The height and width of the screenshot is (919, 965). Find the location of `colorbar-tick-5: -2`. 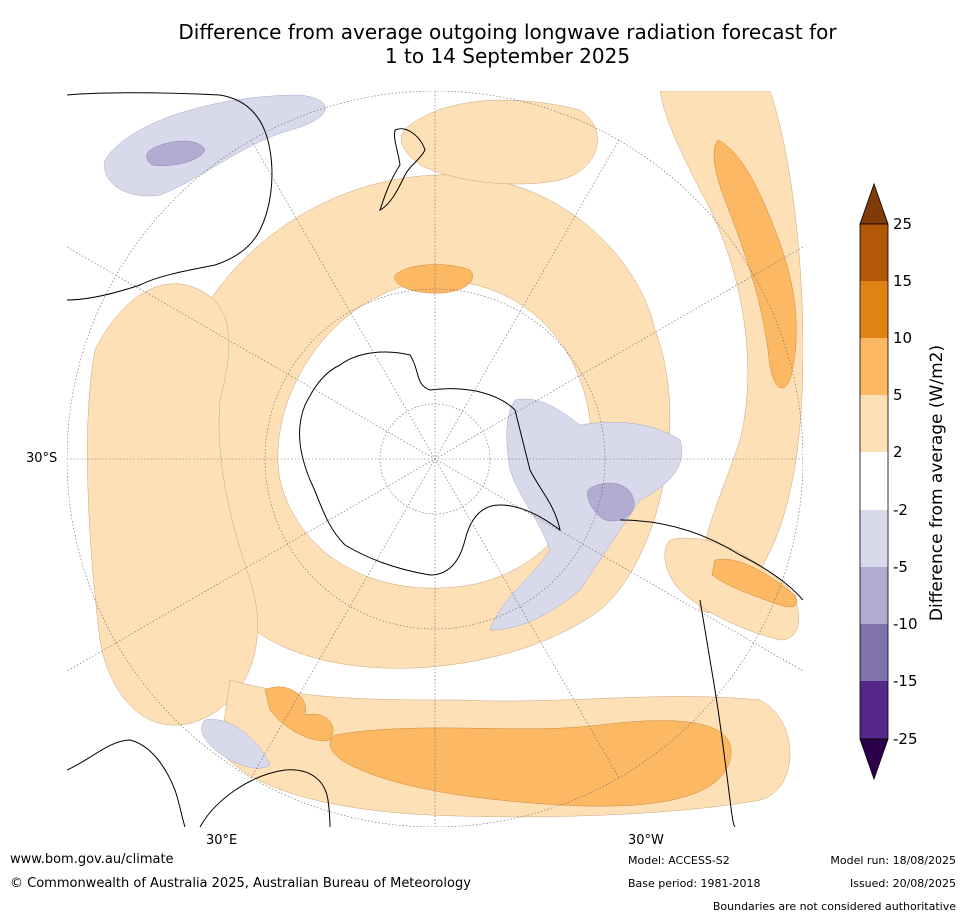

colorbar-tick-5: -2 is located at coordinates (900, 510).